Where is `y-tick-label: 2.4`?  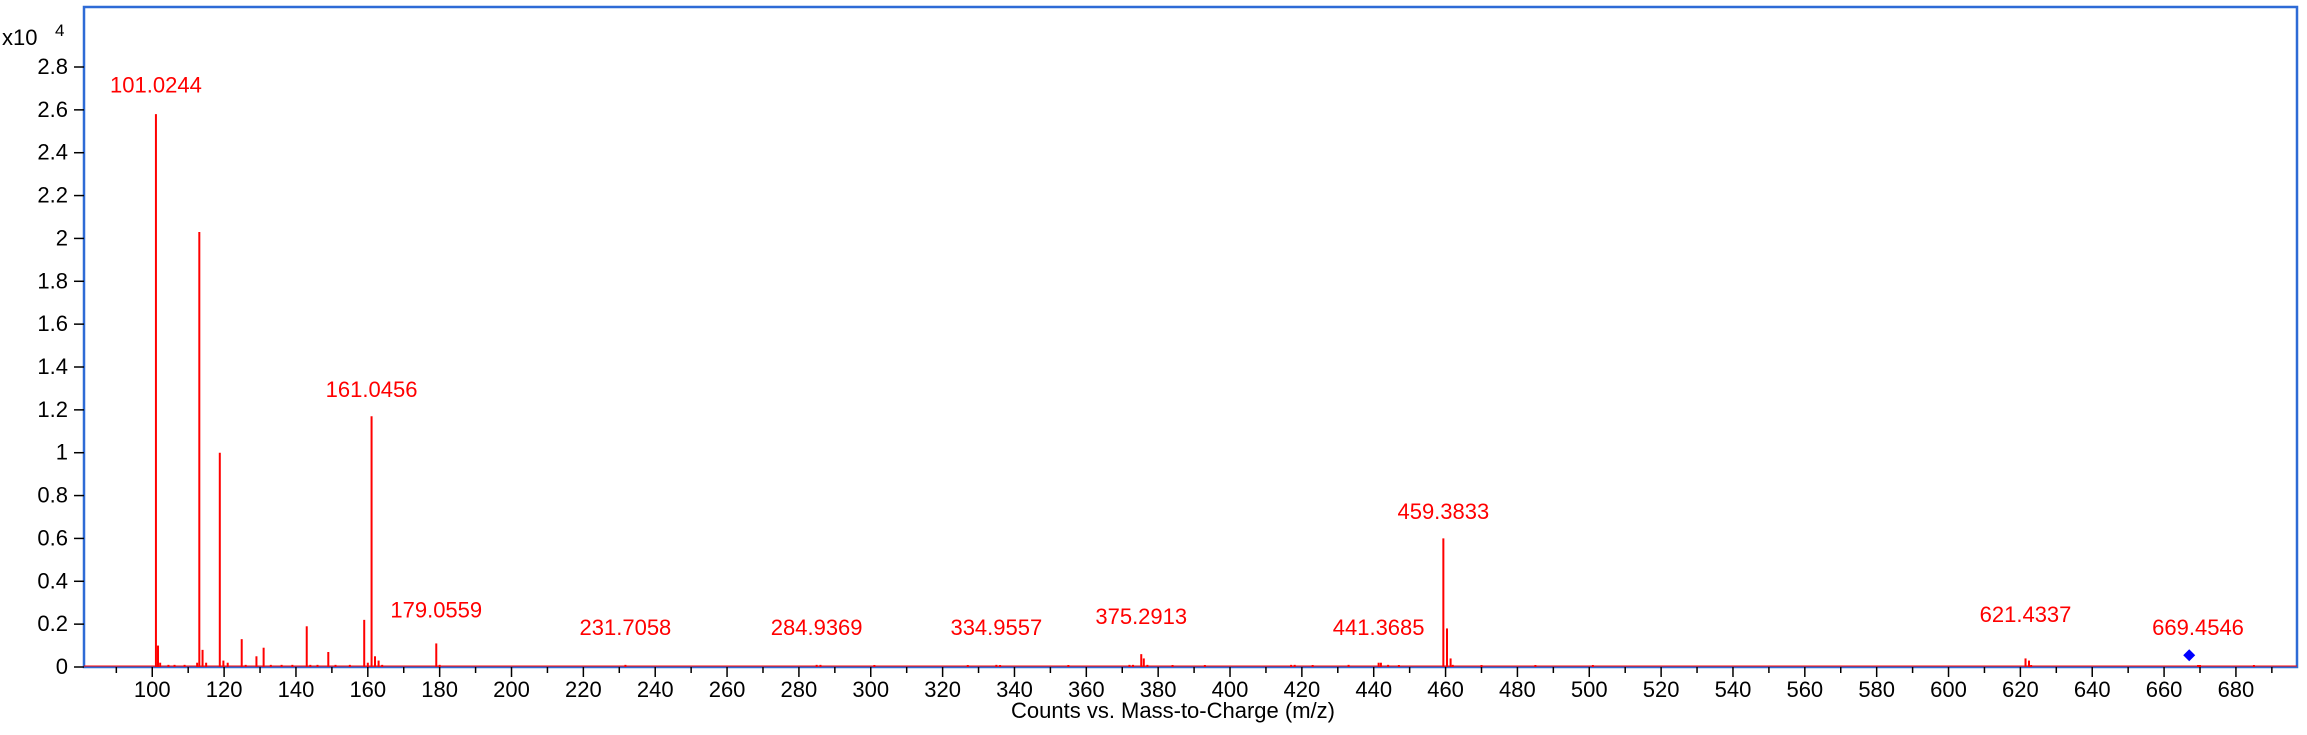
y-tick-label: 2.4 is located at coordinates (52, 152).